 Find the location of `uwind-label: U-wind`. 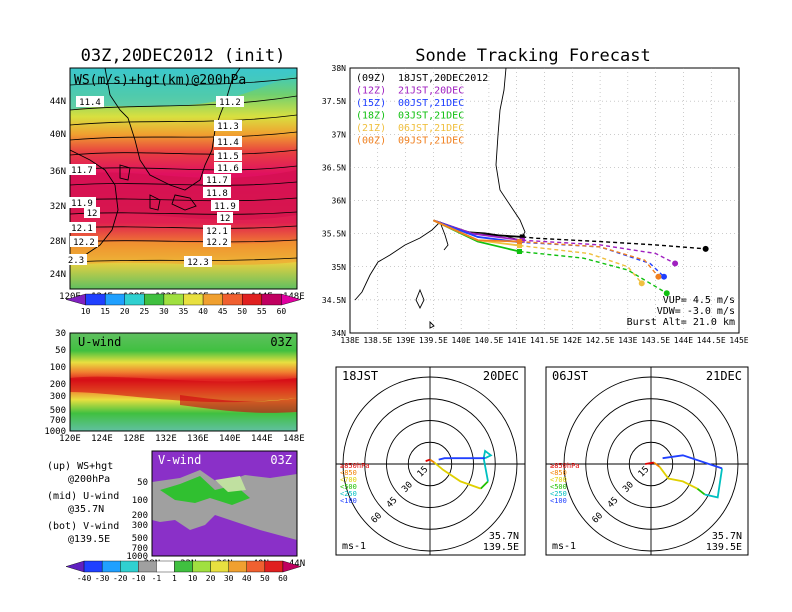

uwind-label: U-wind is located at coordinates (99, 342).